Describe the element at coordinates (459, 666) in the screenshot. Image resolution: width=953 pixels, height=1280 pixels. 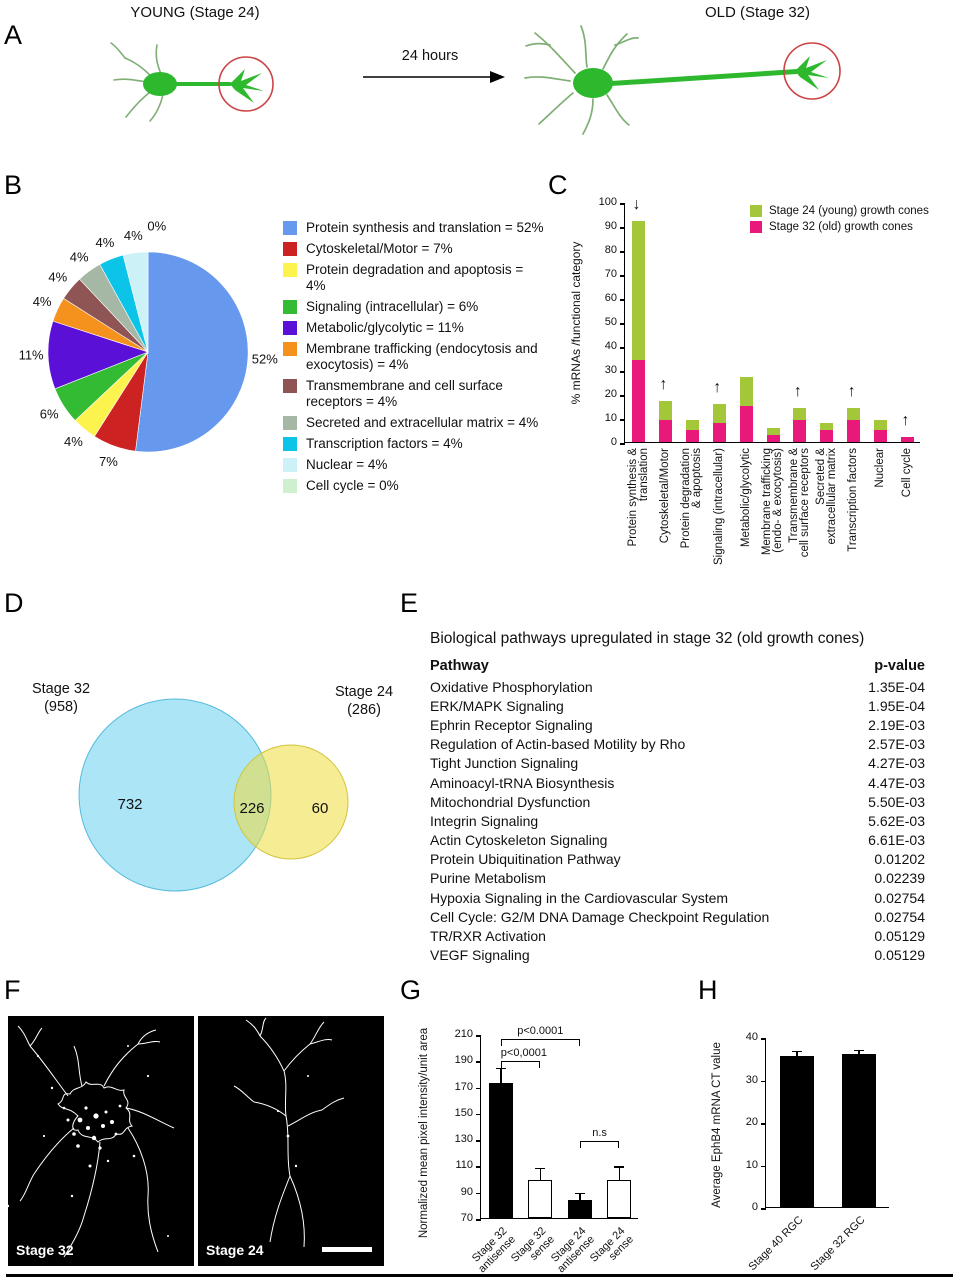
I see `col-header-pathway: Pathway` at that location.